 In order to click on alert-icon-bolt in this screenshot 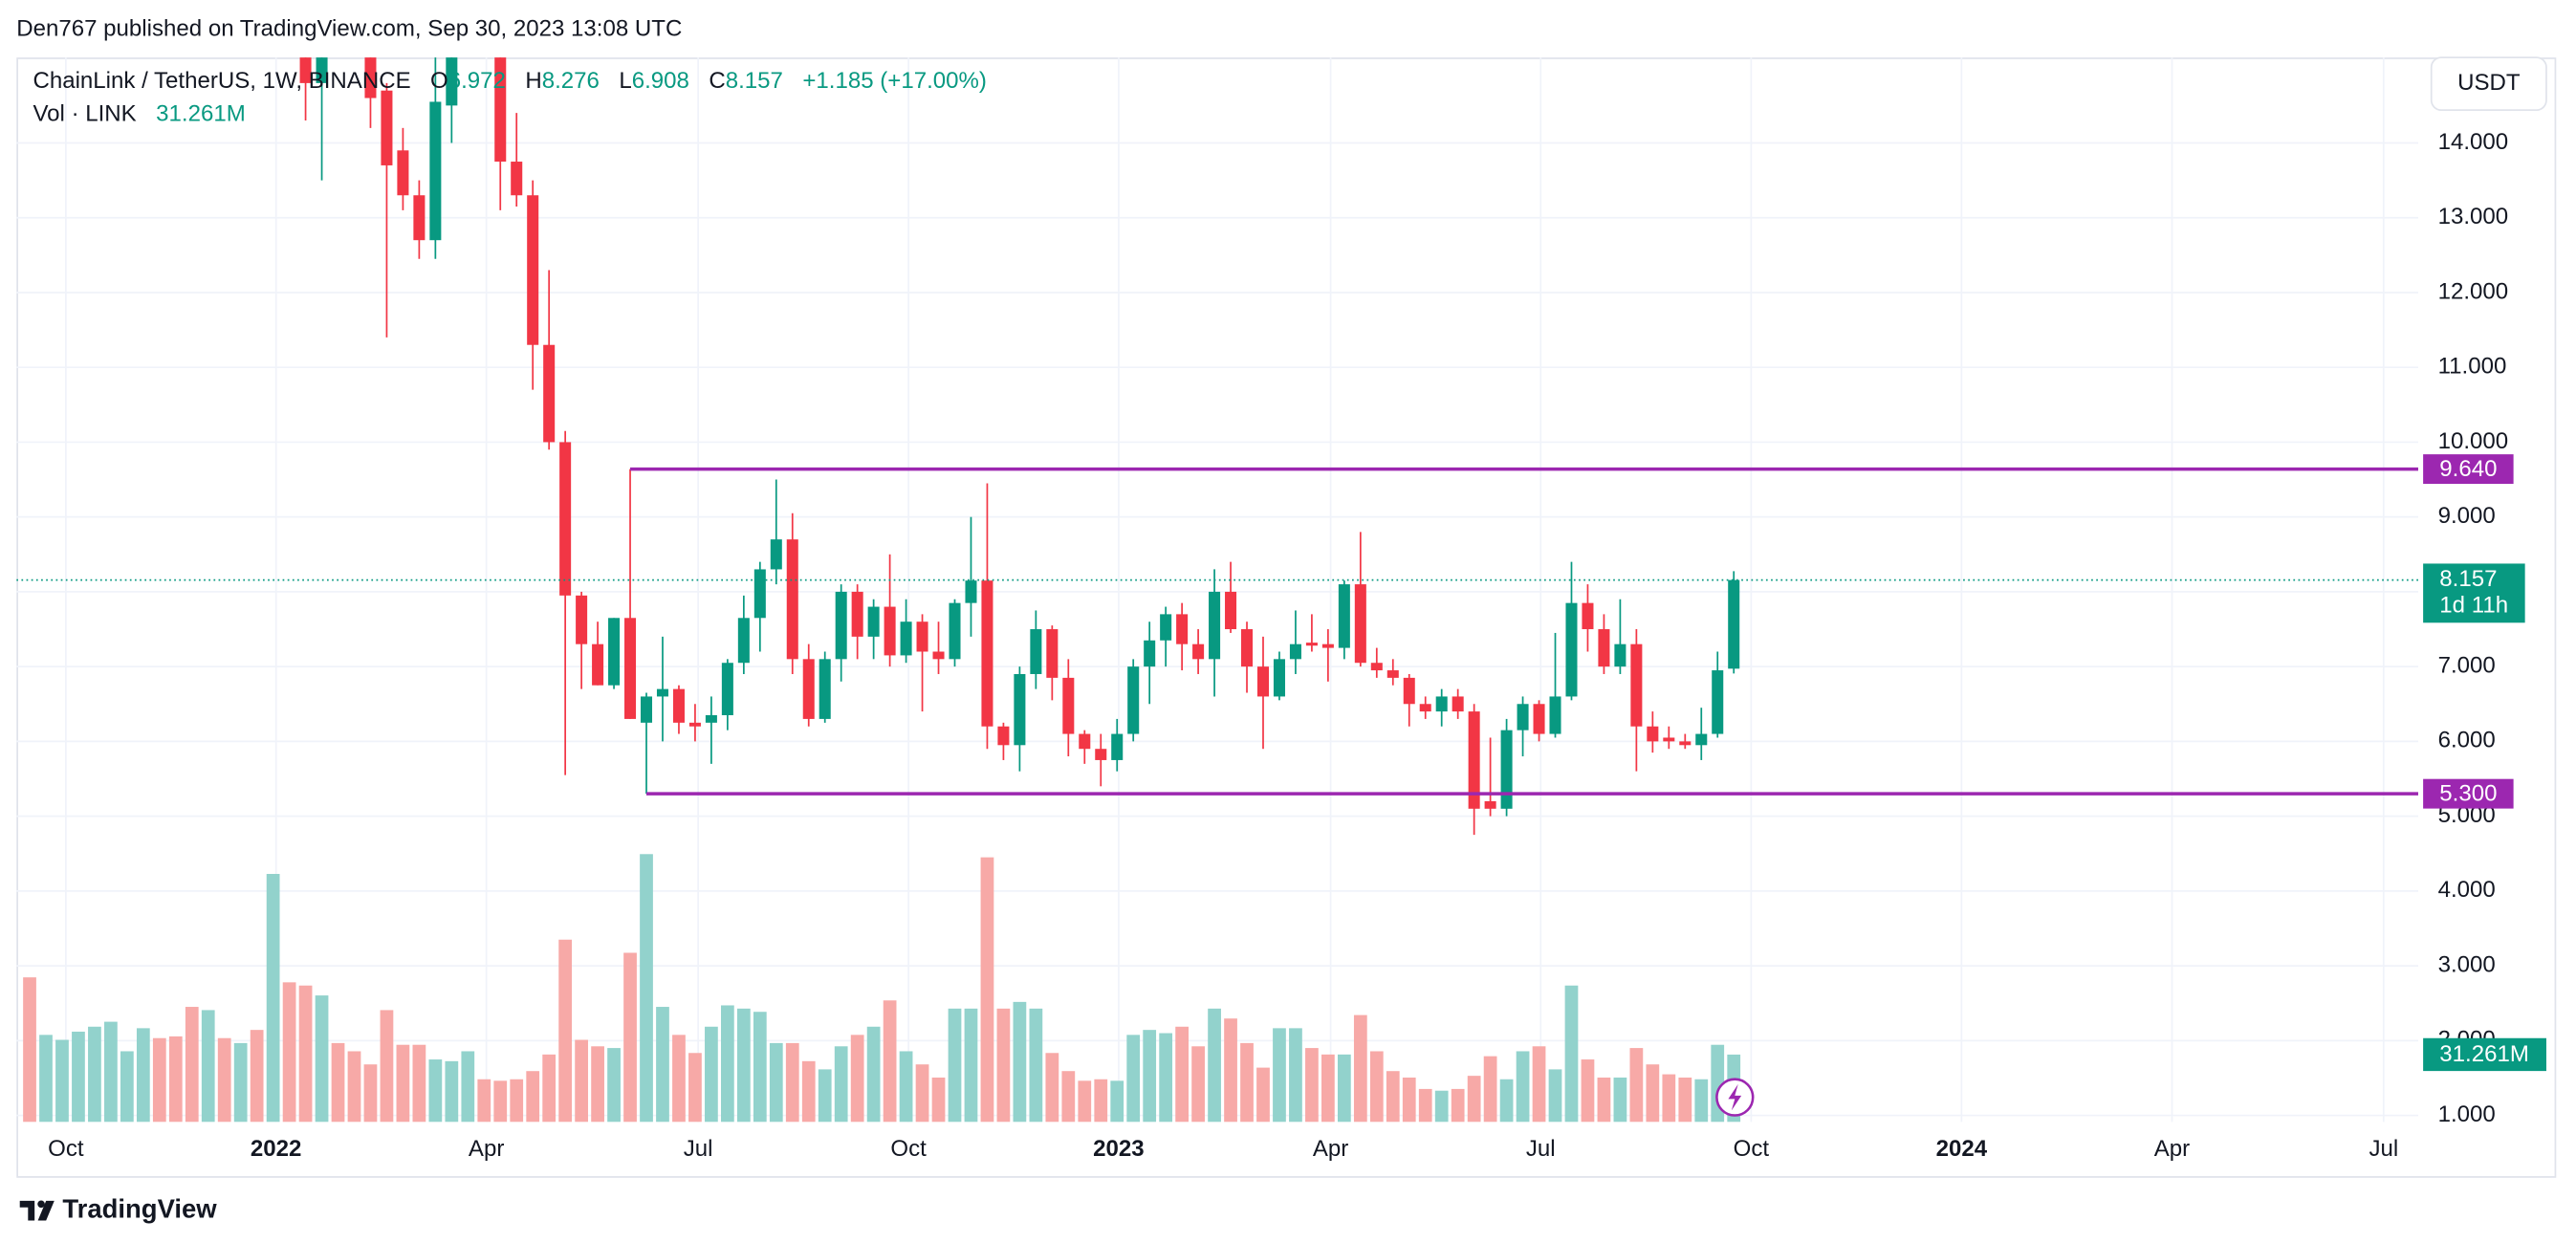, I will do `click(1735, 1097)`.